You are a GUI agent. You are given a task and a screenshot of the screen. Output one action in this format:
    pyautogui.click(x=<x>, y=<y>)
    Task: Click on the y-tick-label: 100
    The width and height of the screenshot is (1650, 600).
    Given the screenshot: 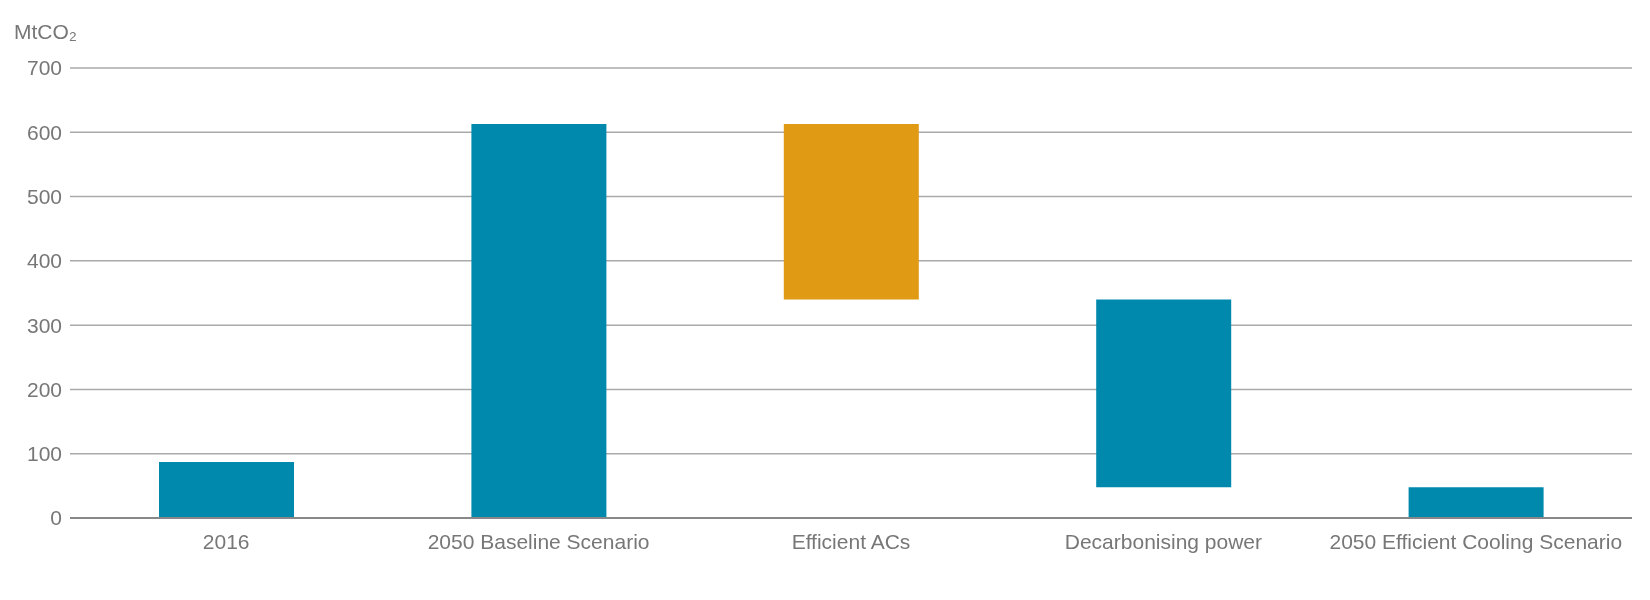 What is the action you would take?
    pyautogui.click(x=44, y=454)
    